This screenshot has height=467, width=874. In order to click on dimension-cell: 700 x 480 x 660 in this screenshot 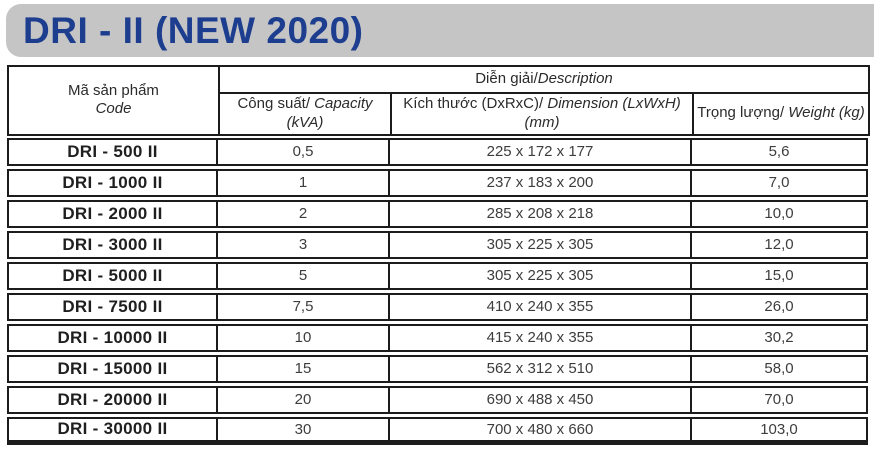, I will do `click(541, 430)`.